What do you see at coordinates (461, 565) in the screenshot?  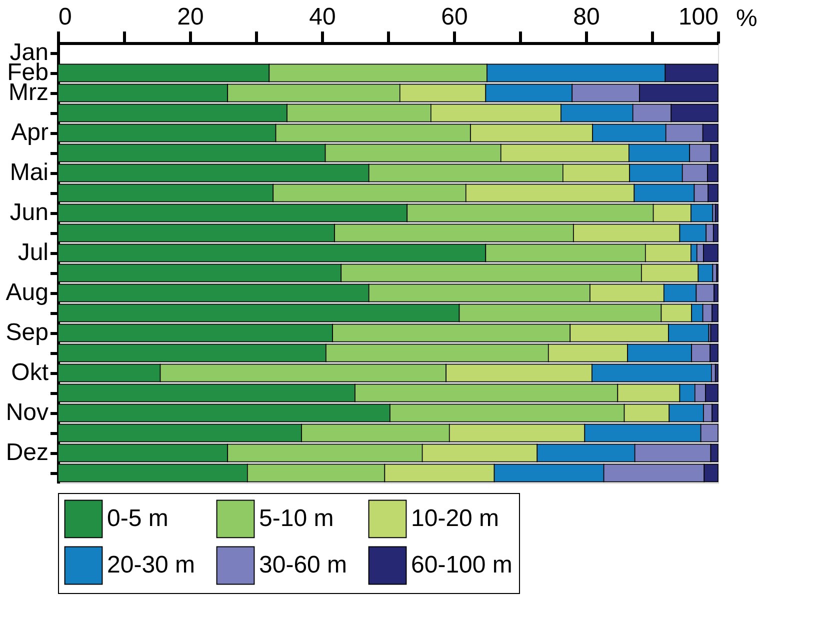 I see `legend-label: 60-100 m` at bounding box center [461, 565].